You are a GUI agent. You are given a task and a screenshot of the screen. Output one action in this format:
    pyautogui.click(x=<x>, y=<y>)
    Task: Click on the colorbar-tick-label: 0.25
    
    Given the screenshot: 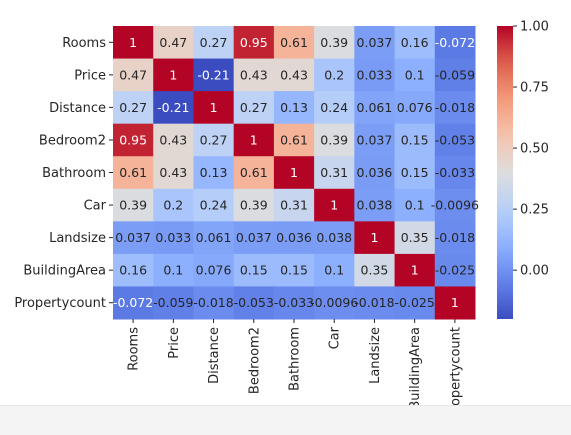 What is the action you would take?
    pyautogui.click(x=534, y=210)
    